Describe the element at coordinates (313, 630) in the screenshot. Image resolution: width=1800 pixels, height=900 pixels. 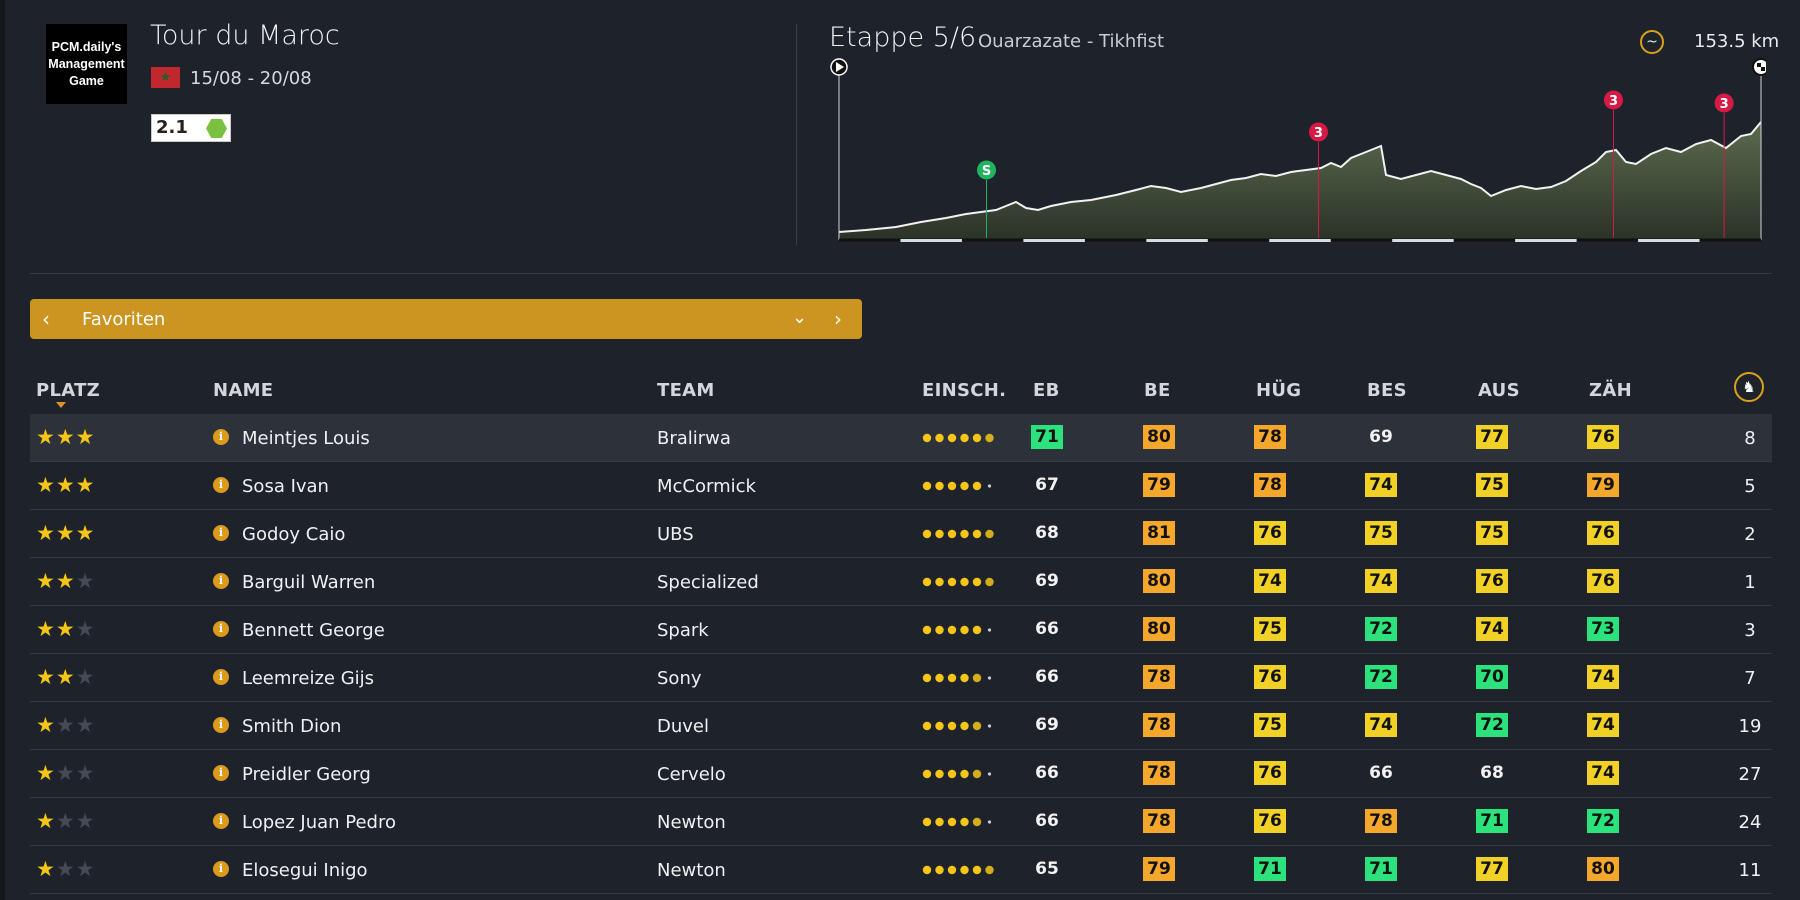
I see `rider-name: Bennett George` at that location.